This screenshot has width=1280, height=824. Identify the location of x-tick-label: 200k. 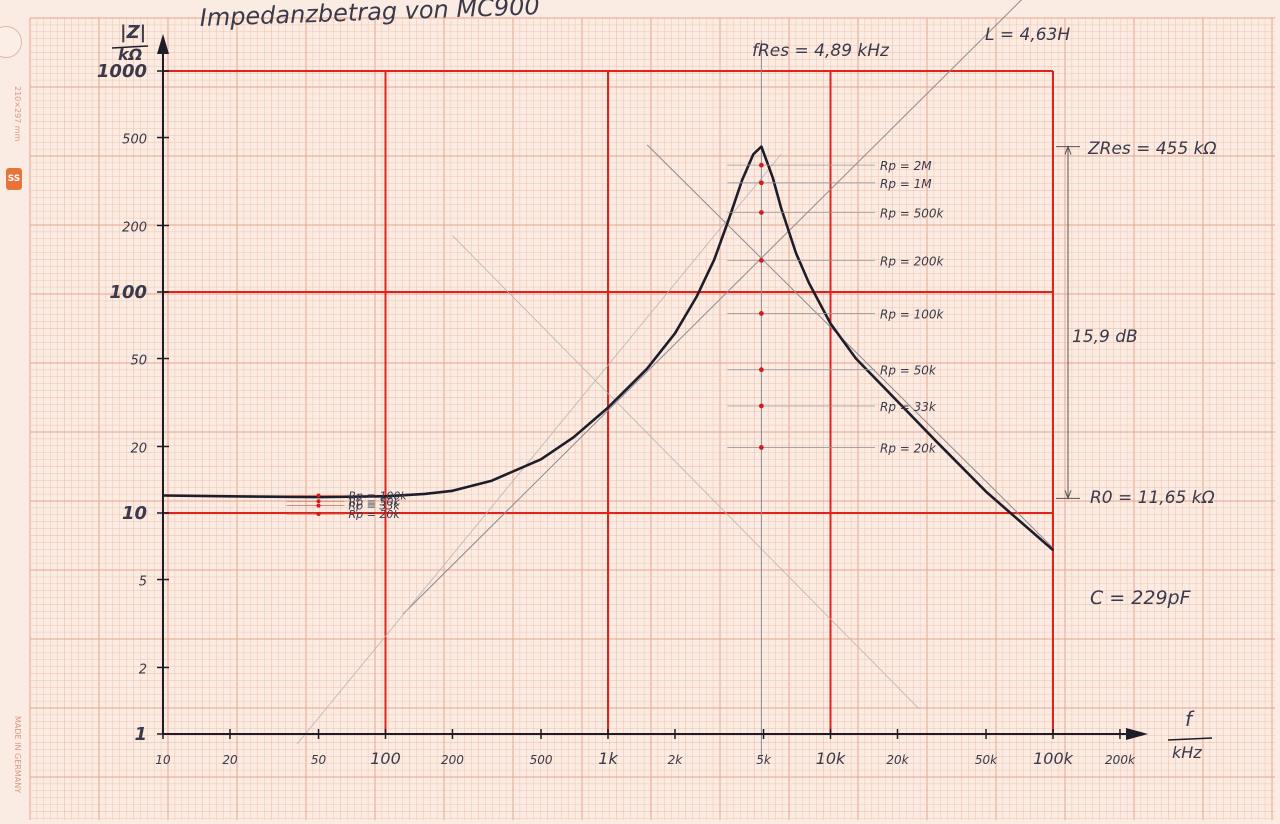
(1120, 760).